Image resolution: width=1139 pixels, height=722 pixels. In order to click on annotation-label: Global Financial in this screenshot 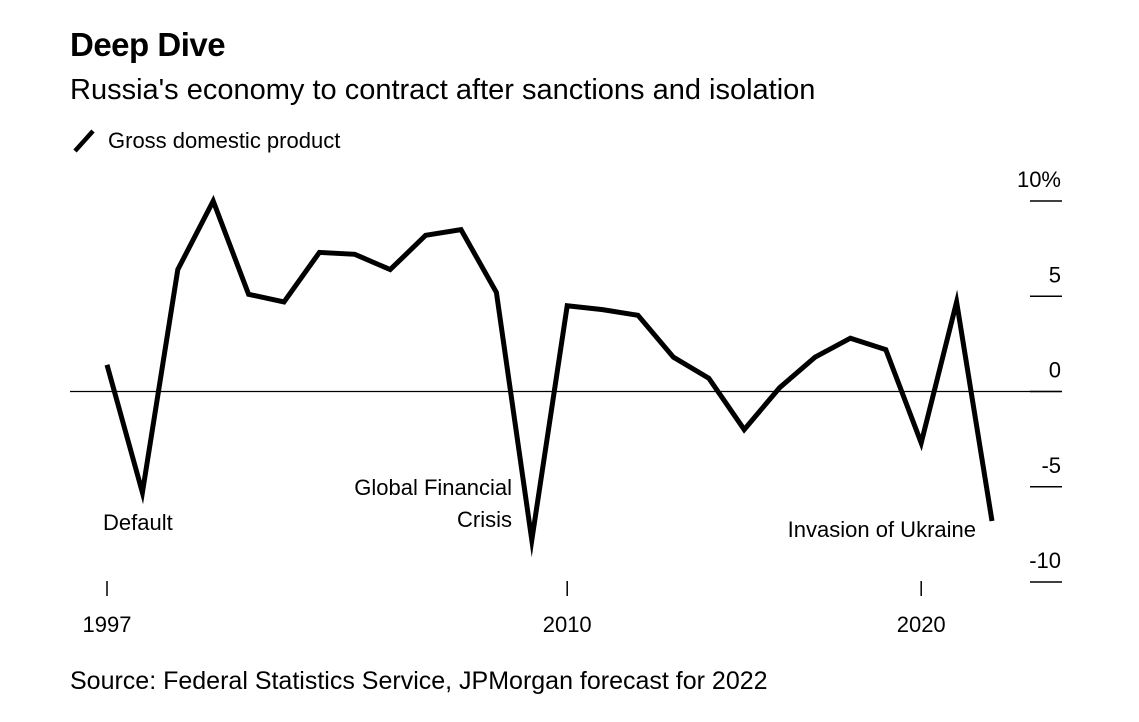, I will do `click(433, 487)`.